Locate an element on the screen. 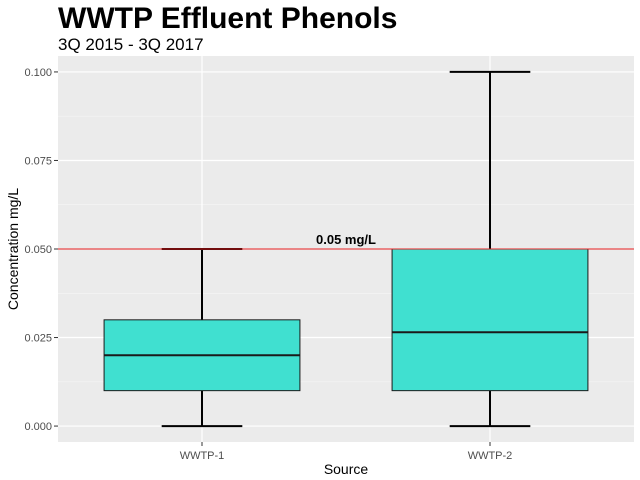 The height and width of the screenshot is (480, 640). x-tick-label: WWTP-1 is located at coordinates (202, 456).